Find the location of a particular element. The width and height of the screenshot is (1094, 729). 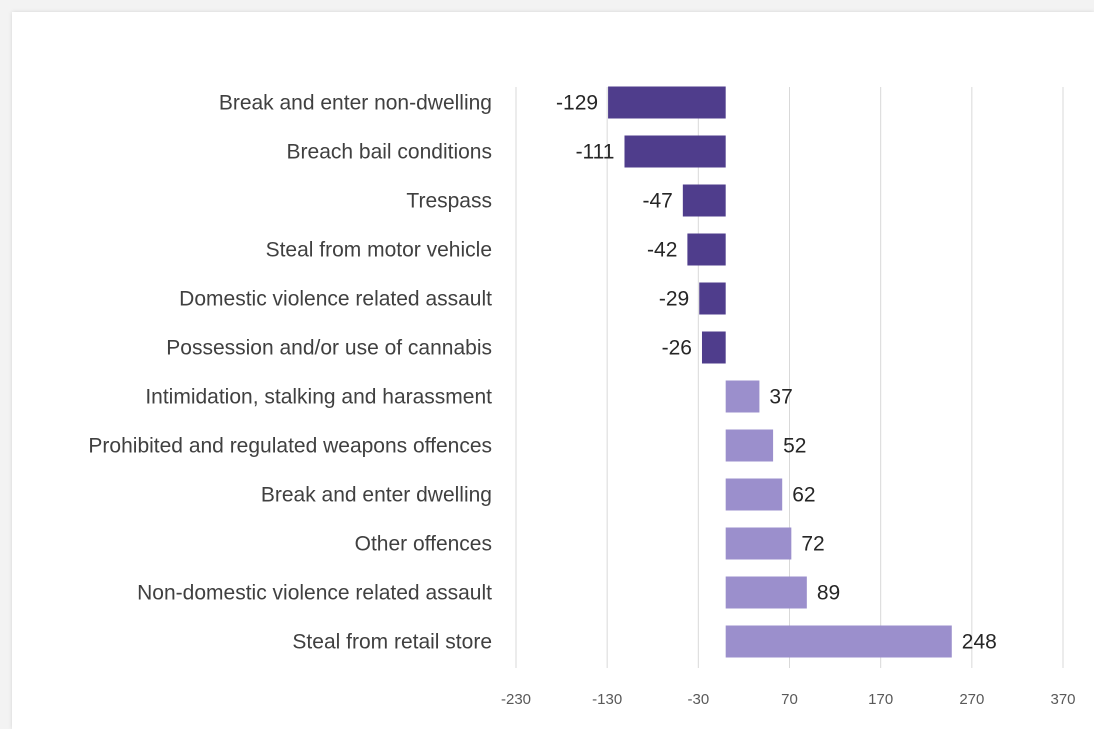

x-tick-label: -130 is located at coordinates (607, 699).